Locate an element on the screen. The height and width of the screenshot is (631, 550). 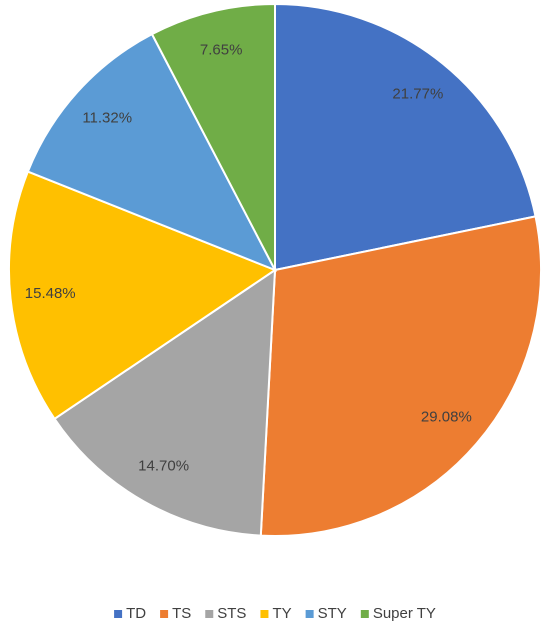
data-label: 29.08% is located at coordinates (446, 416).